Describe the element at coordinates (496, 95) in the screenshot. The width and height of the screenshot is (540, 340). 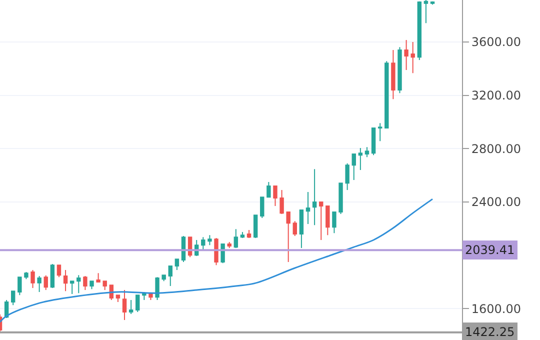
I see `y-tick-label: 3200.00` at that location.